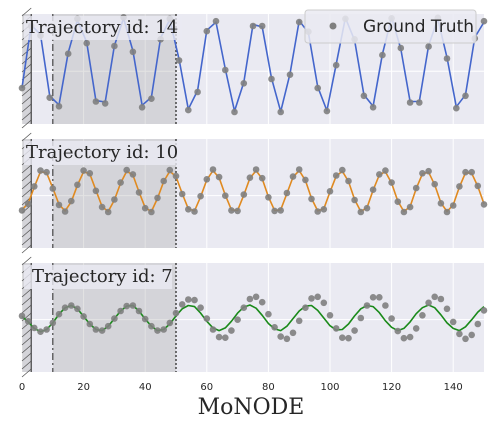 This screenshot has width=504, height=432. Describe the element at coordinates (22, 387) in the screenshot. I see `x-tick-label: 0` at that location.